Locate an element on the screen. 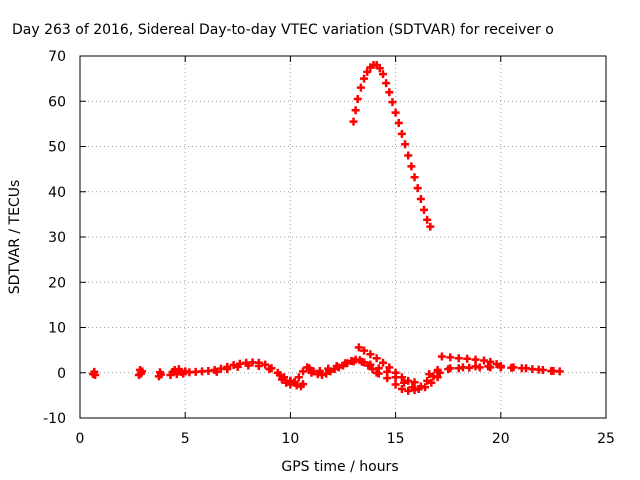  y-tick-label: 60 is located at coordinates (57, 102).